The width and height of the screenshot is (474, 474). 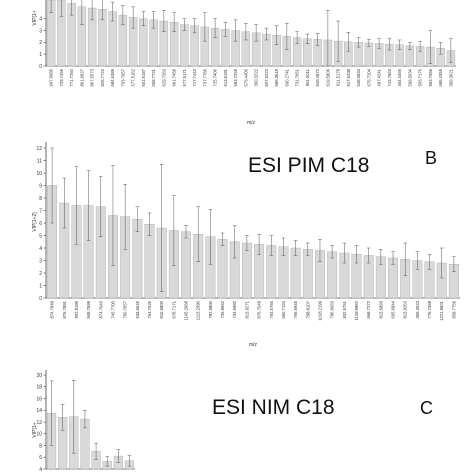 What do you see at coordinates (40, 55) in the screenshot?
I see `panel-a-y-tick-label: 1` at bounding box center [40, 55].